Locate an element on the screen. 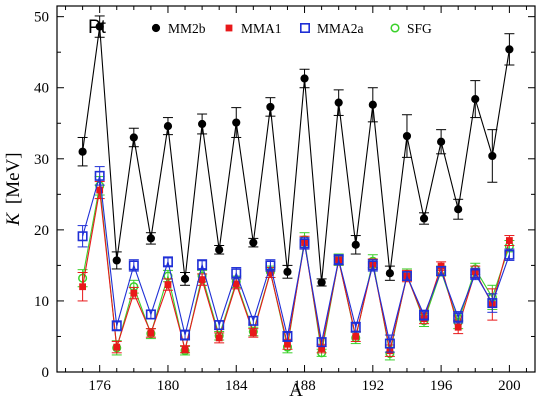 This screenshot has width=545, height=401. y-axis-label: K [MeV] is located at coordinates (13, 189).